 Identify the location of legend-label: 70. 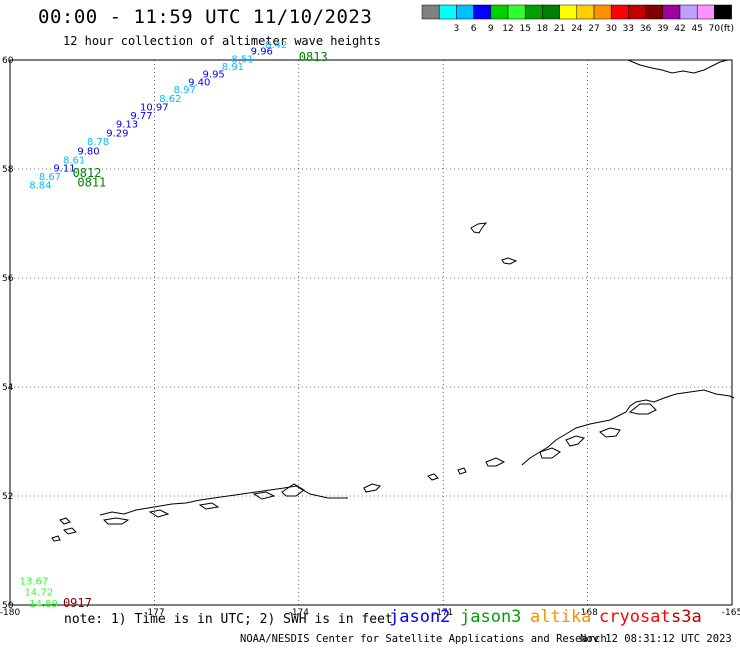
(715, 29).